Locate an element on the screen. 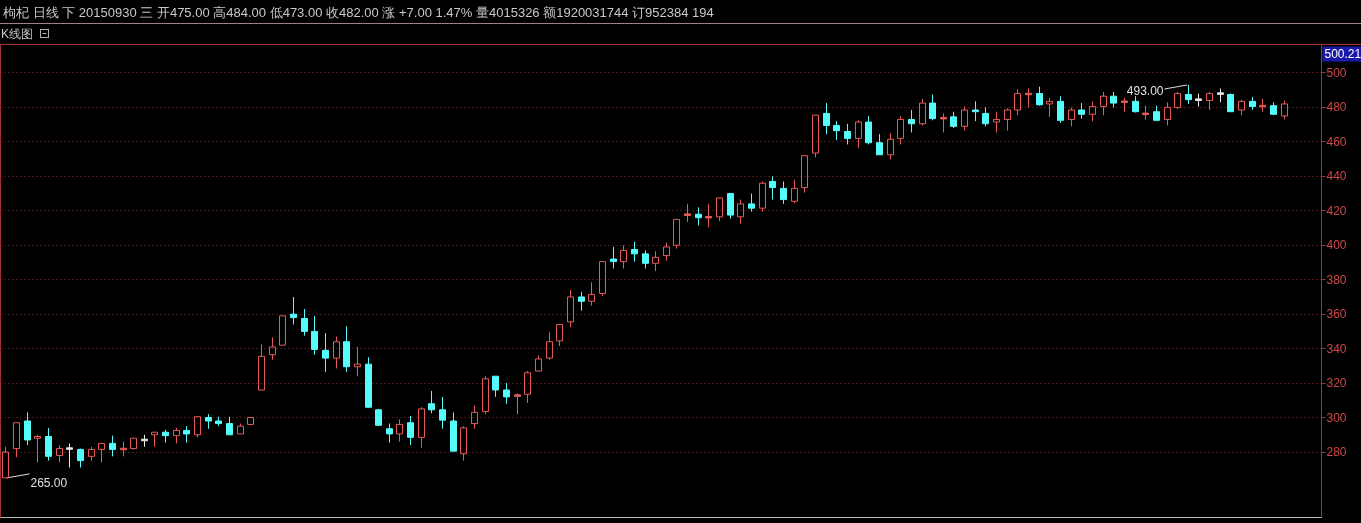 The height and width of the screenshot is (523, 1361). y-tick-label: 300 is located at coordinates (1336, 417).